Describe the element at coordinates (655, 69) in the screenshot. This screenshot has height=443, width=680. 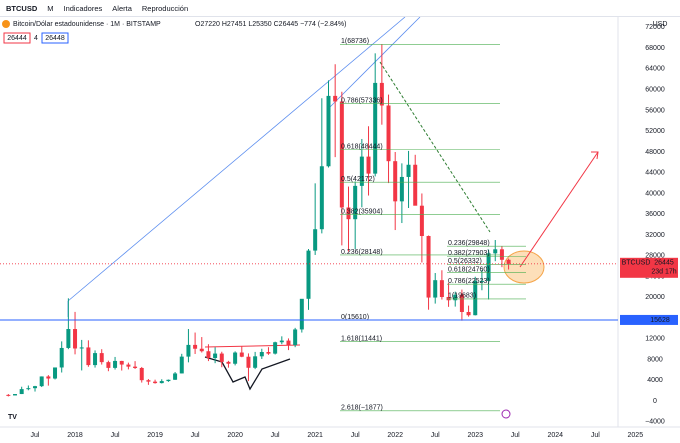
I see `y-tick-label: 64000` at that location.